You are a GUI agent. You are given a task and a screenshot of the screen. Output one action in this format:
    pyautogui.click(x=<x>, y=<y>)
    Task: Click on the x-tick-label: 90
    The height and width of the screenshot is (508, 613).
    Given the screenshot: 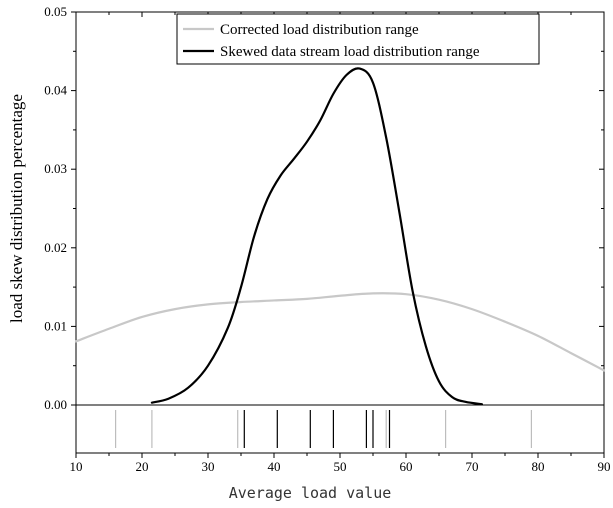 What is the action you would take?
    pyautogui.click(x=604, y=466)
    